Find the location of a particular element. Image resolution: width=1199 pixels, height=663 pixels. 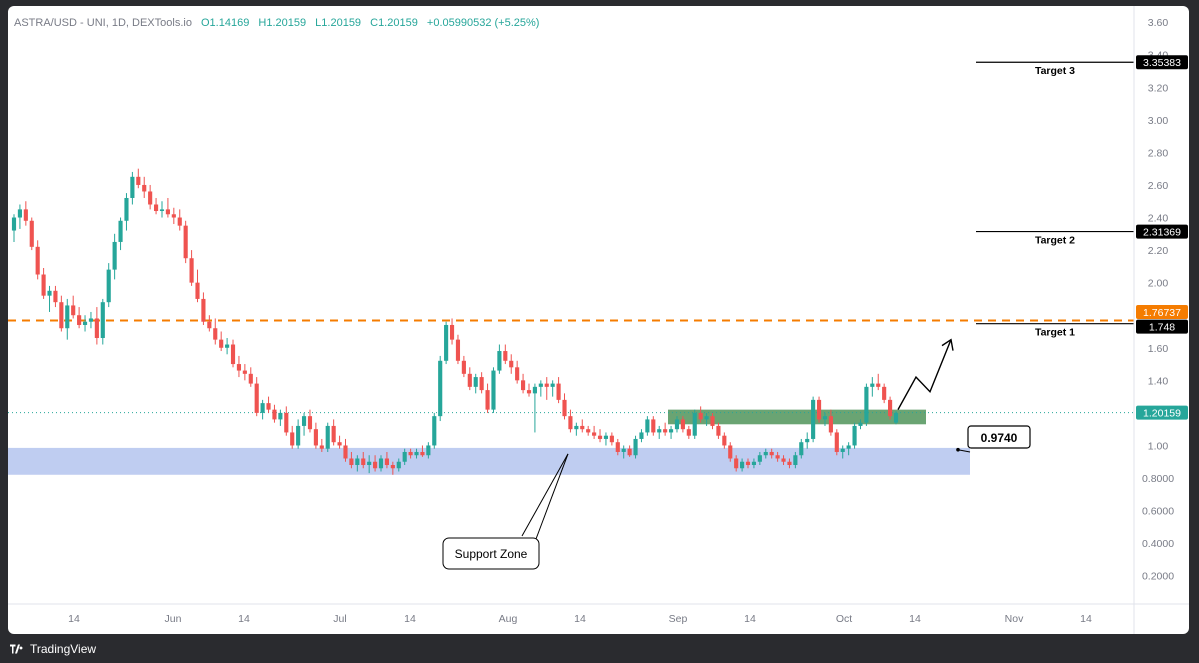

support-zone-callout is located at coordinates (491, 553).